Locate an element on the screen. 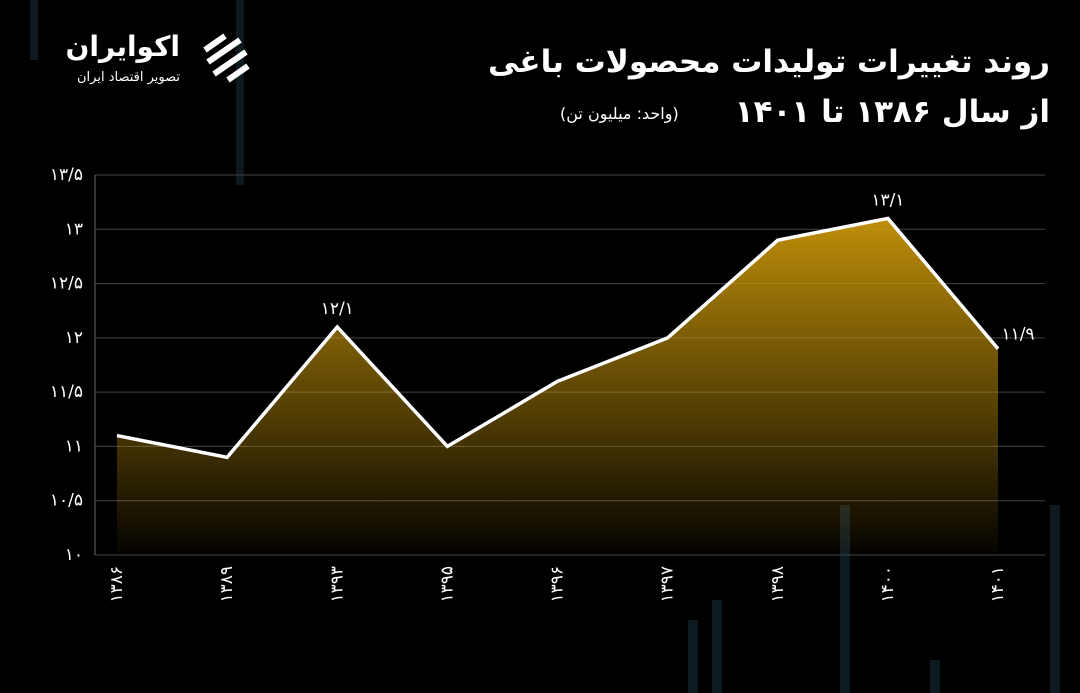 Image resolution: width=1080 pixels, height=693 pixels. value-label: ۱۱/۹ is located at coordinates (1017, 335).